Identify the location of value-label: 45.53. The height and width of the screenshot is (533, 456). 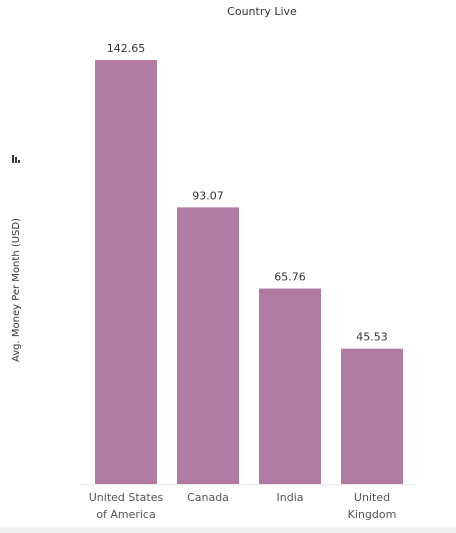
(372, 337).